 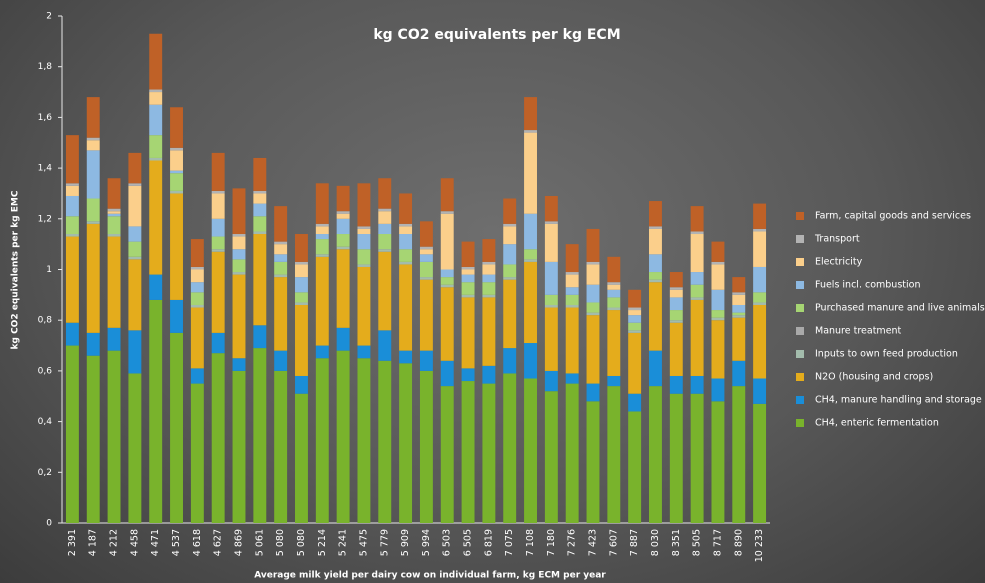 What do you see at coordinates (155, 542) in the screenshot?
I see `x-tick-label: 4 471` at bounding box center [155, 542].